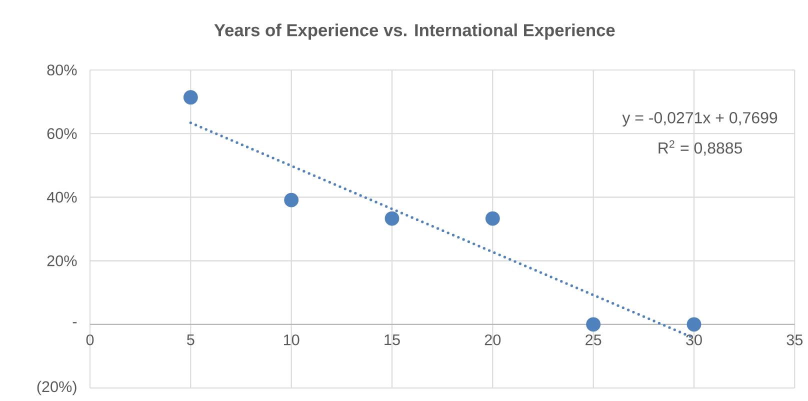 Image resolution: width=808 pixels, height=401 pixels. I want to click on y-tick-label: (20%), so click(56, 388).